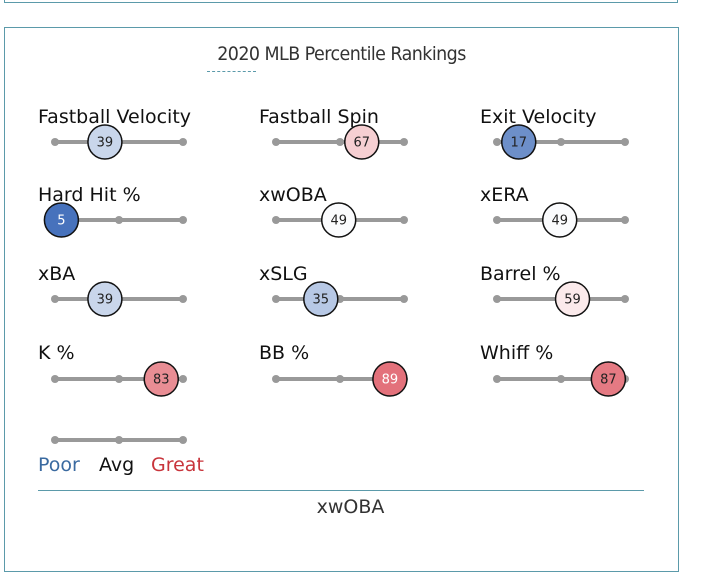 The width and height of the screenshot is (701, 572). What do you see at coordinates (177, 465) in the screenshot?
I see `legend-great-label: Great` at bounding box center [177, 465].